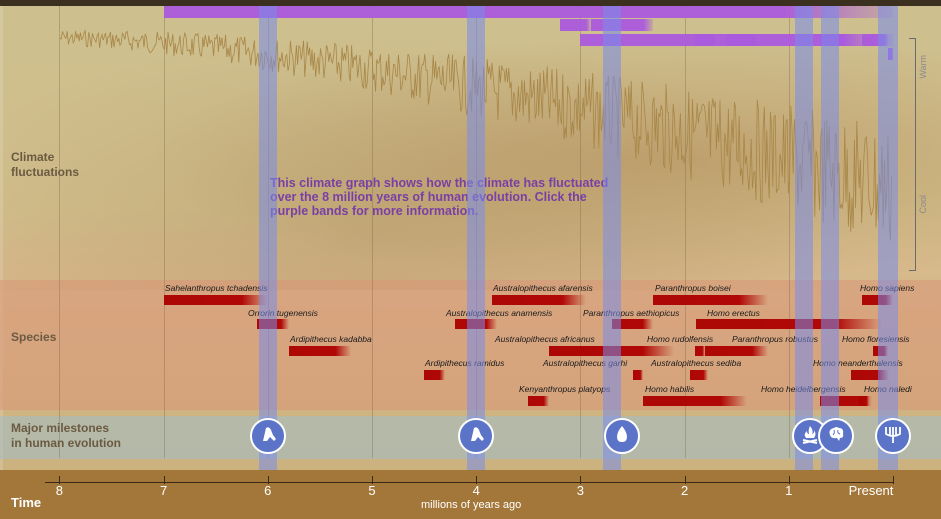 The image size is (941, 519). What do you see at coordinates (34, 337) in the screenshot?
I see `species-row-label: Species` at bounding box center [34, 337].